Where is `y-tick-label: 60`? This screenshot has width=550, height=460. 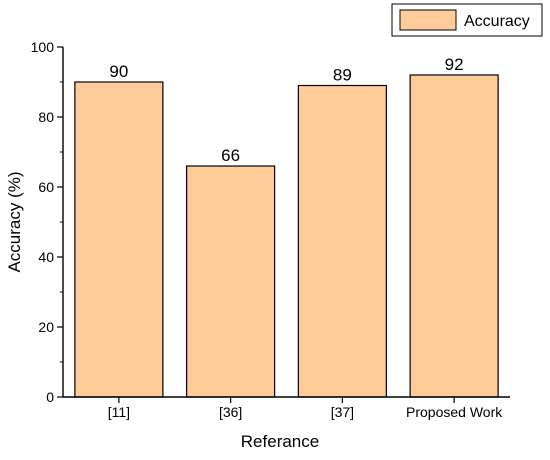 y-tick-label: 60 is located at coordinates (46, 187).